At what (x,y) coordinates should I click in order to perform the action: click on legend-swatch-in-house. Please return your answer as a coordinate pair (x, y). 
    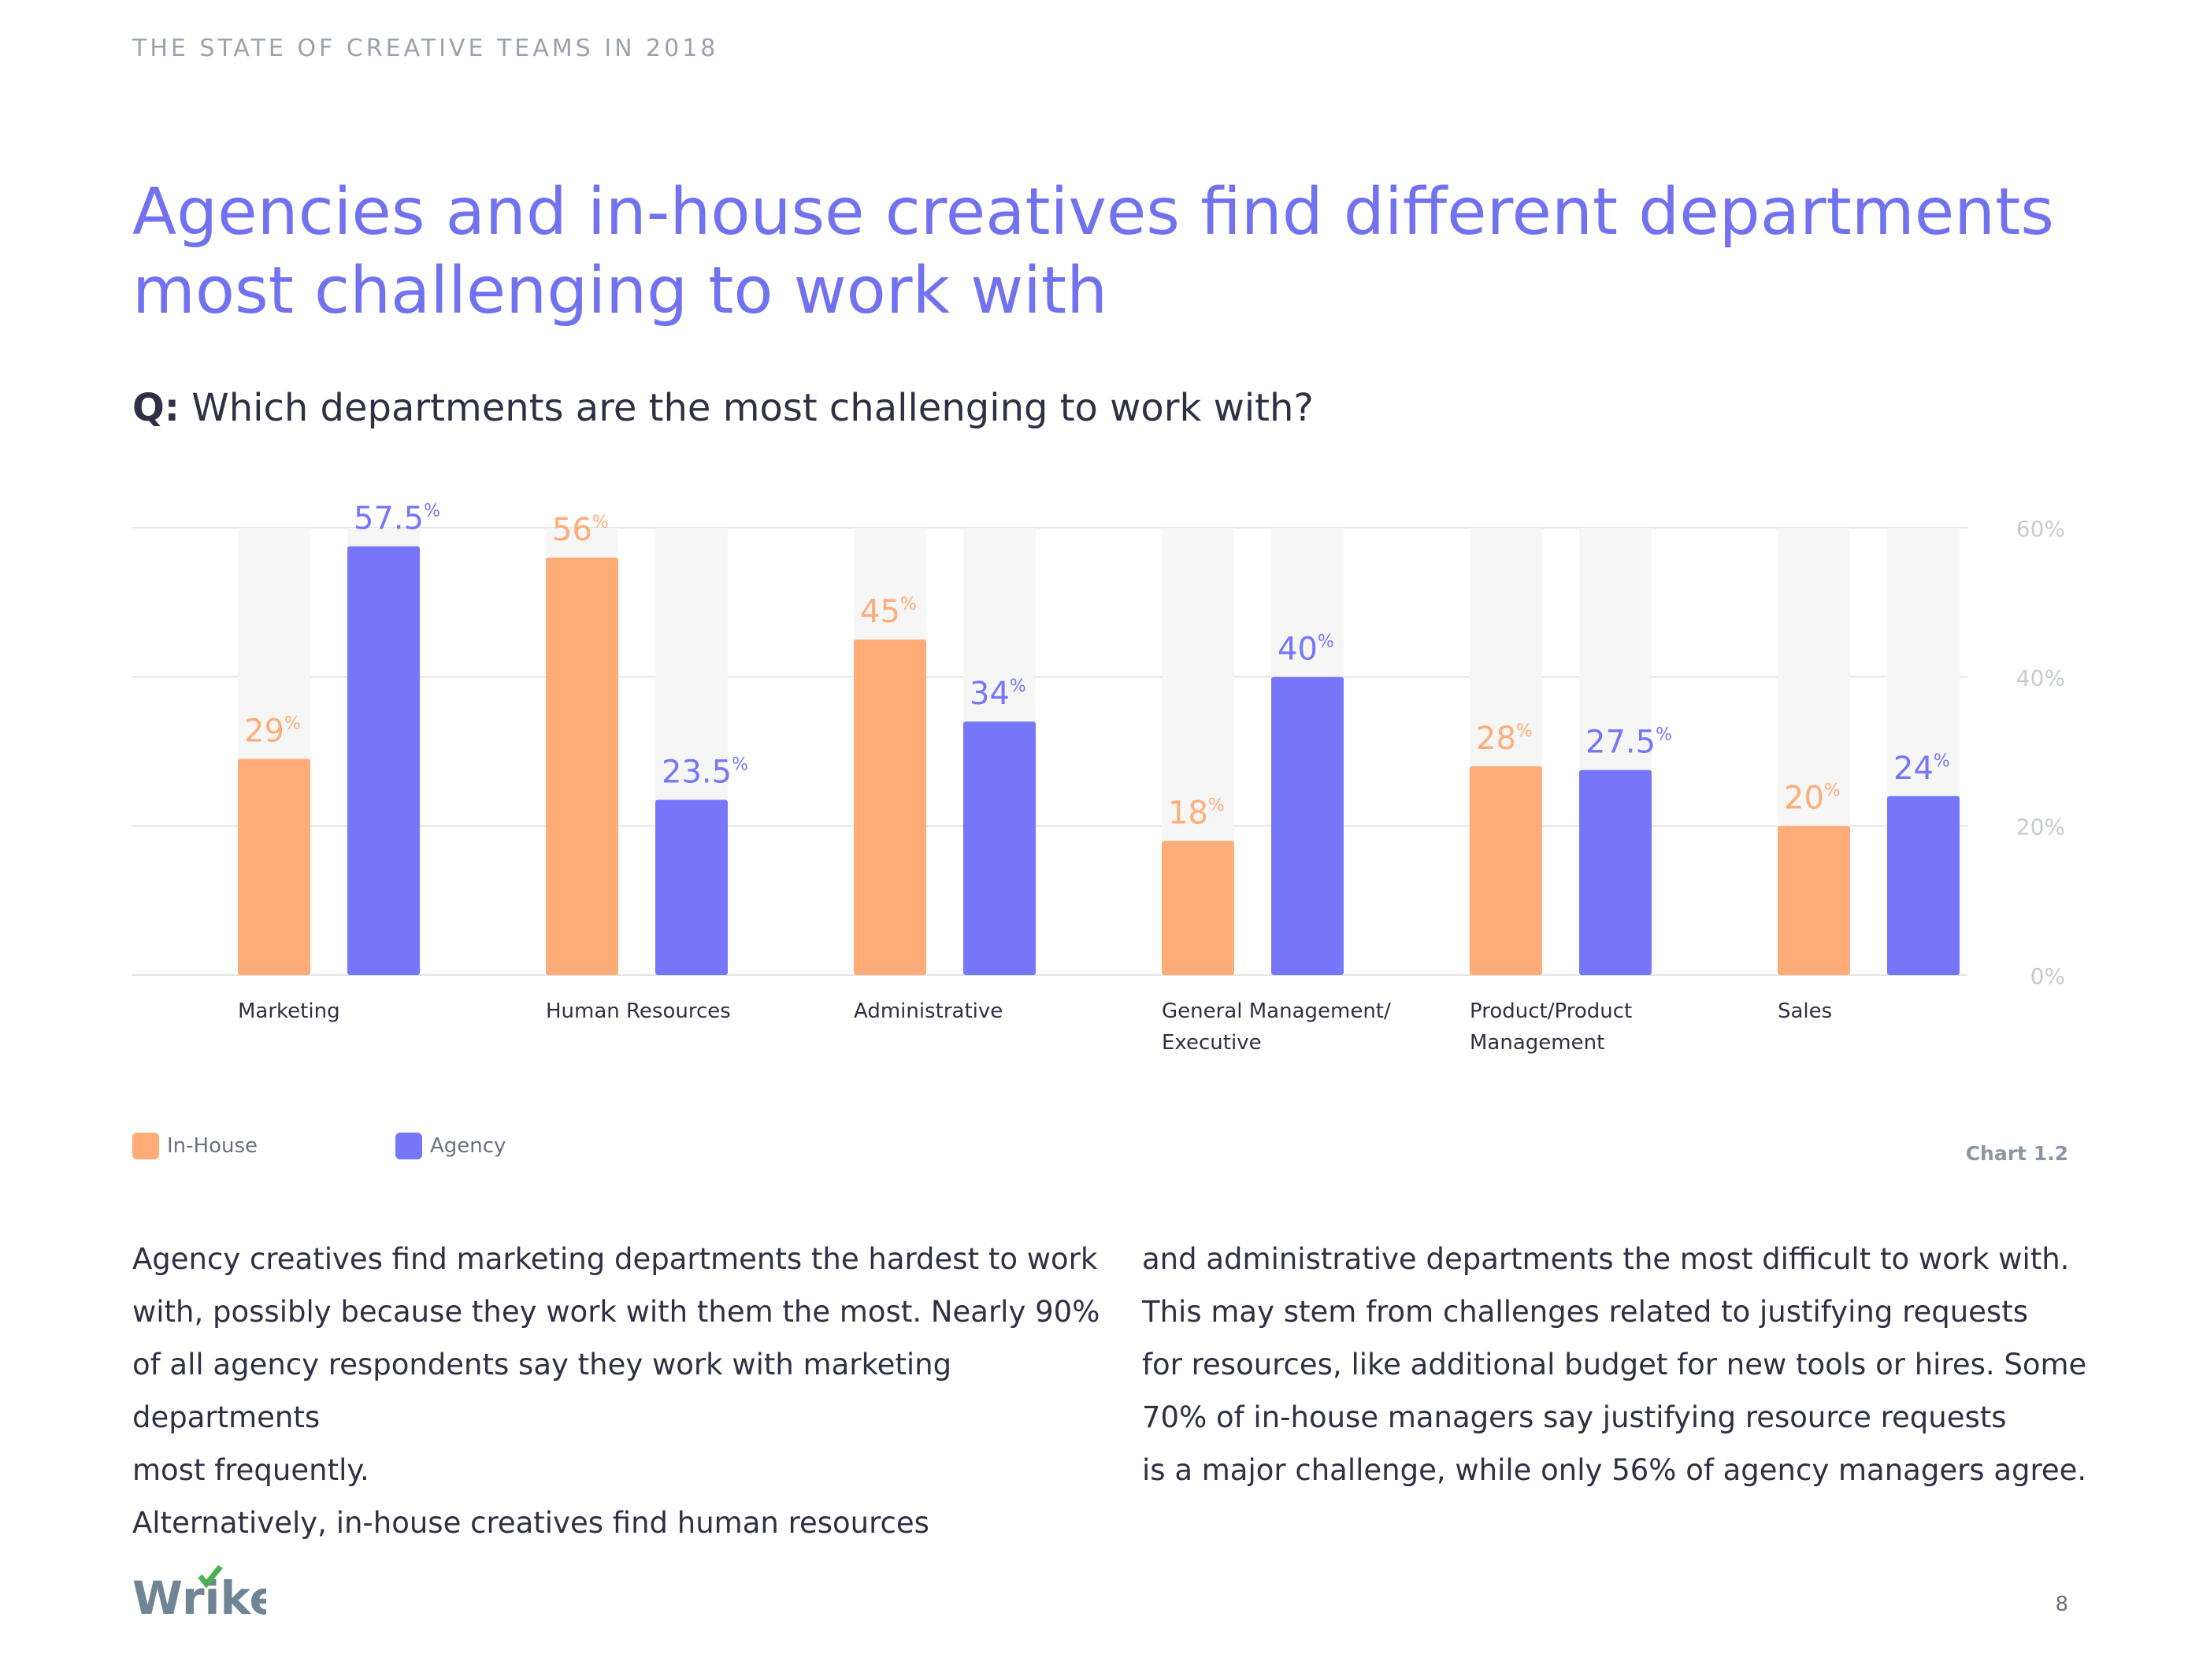
    Looking at the image, I should click on (145, 1146).